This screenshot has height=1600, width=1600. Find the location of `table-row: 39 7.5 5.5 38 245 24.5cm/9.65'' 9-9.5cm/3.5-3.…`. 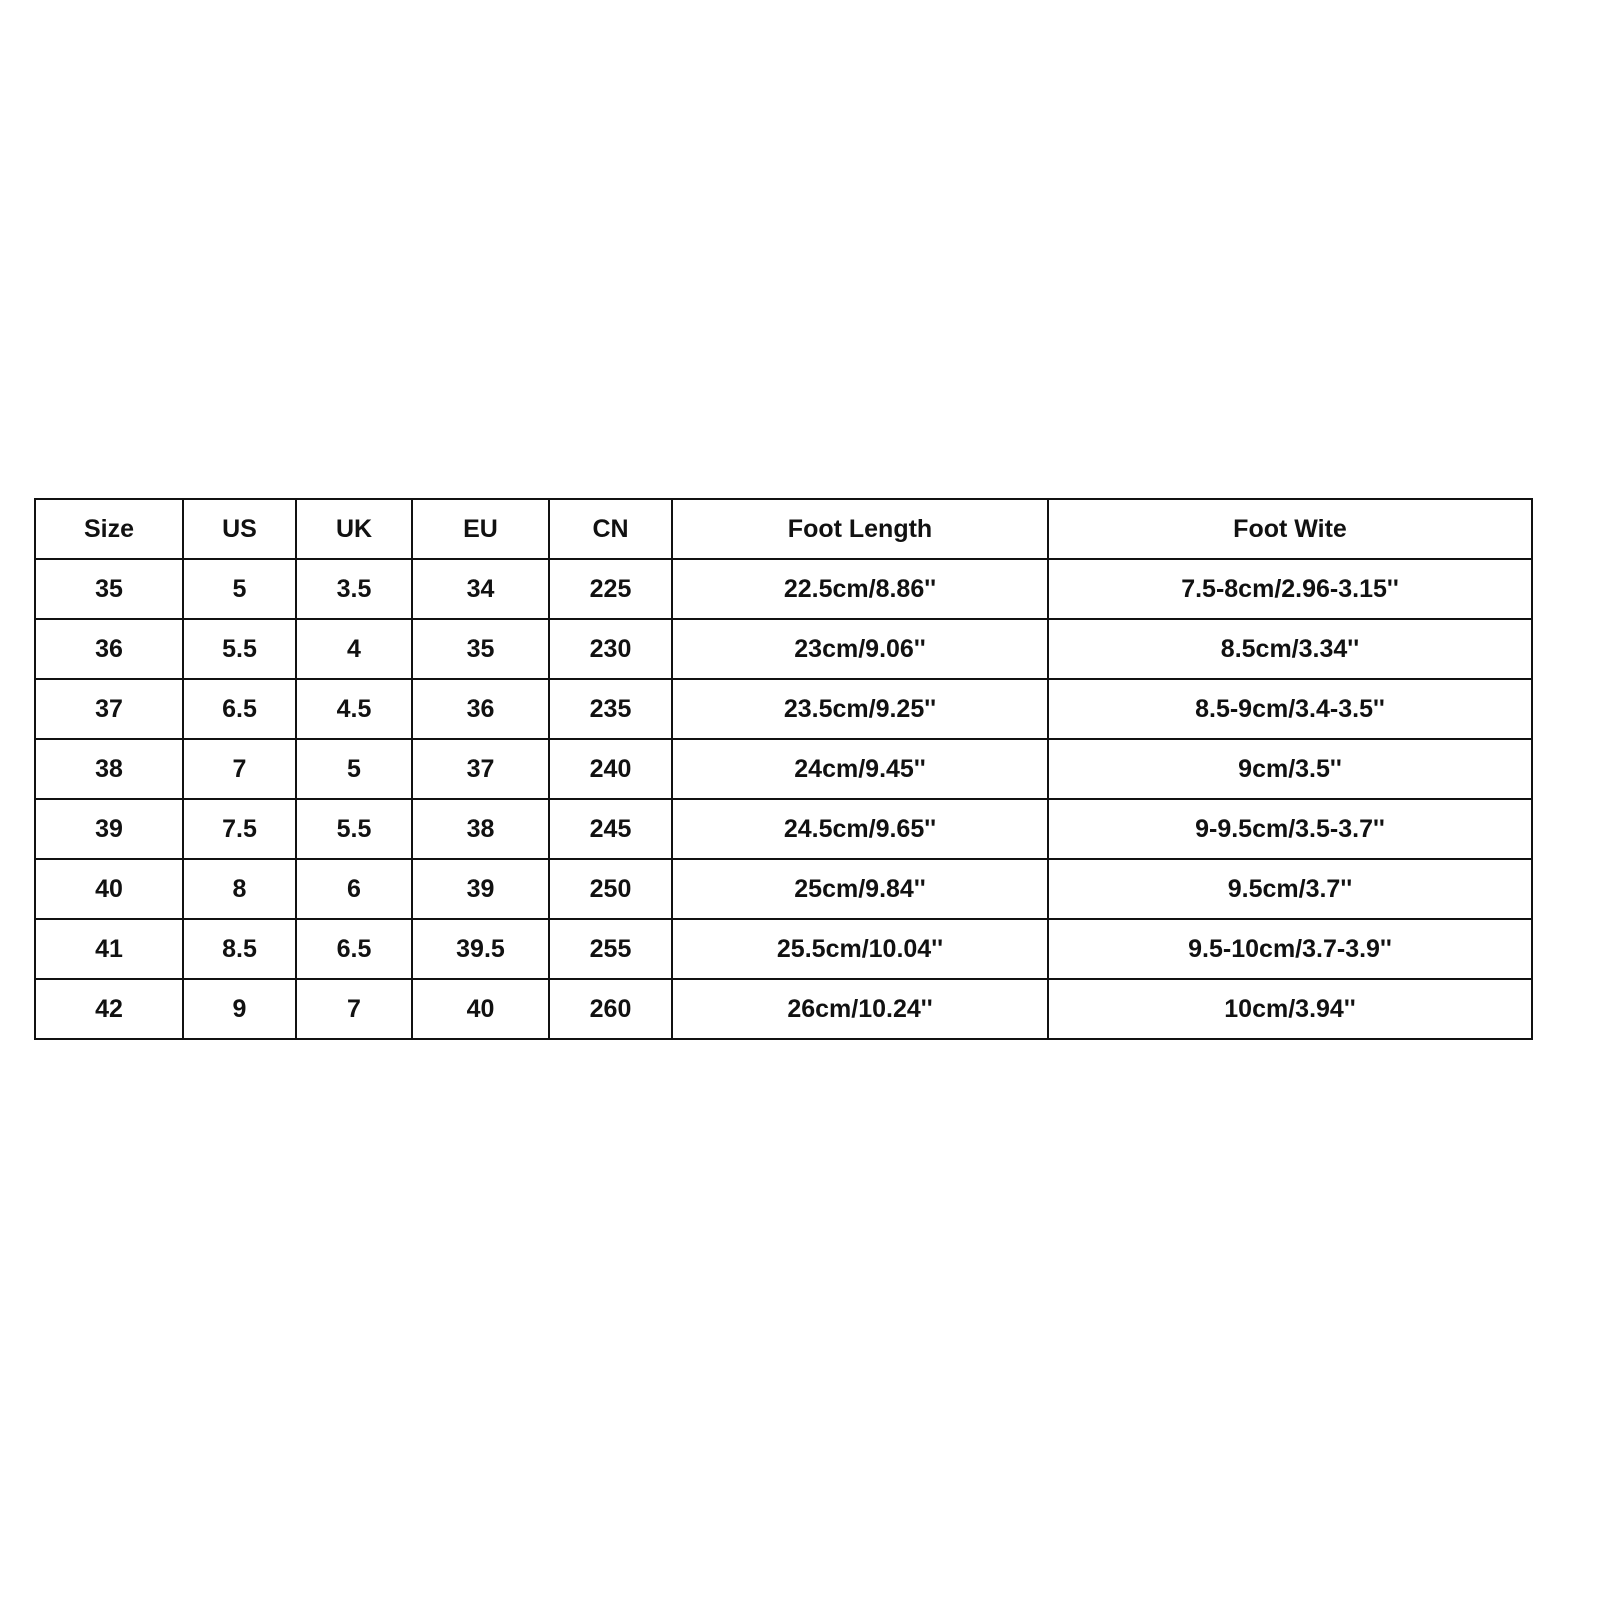

table-row: 39 7.5 5.5 38 245 24.5cm/9.65'' 9-9.5cm/3.5-3.… is located at coordinates (783, 829).